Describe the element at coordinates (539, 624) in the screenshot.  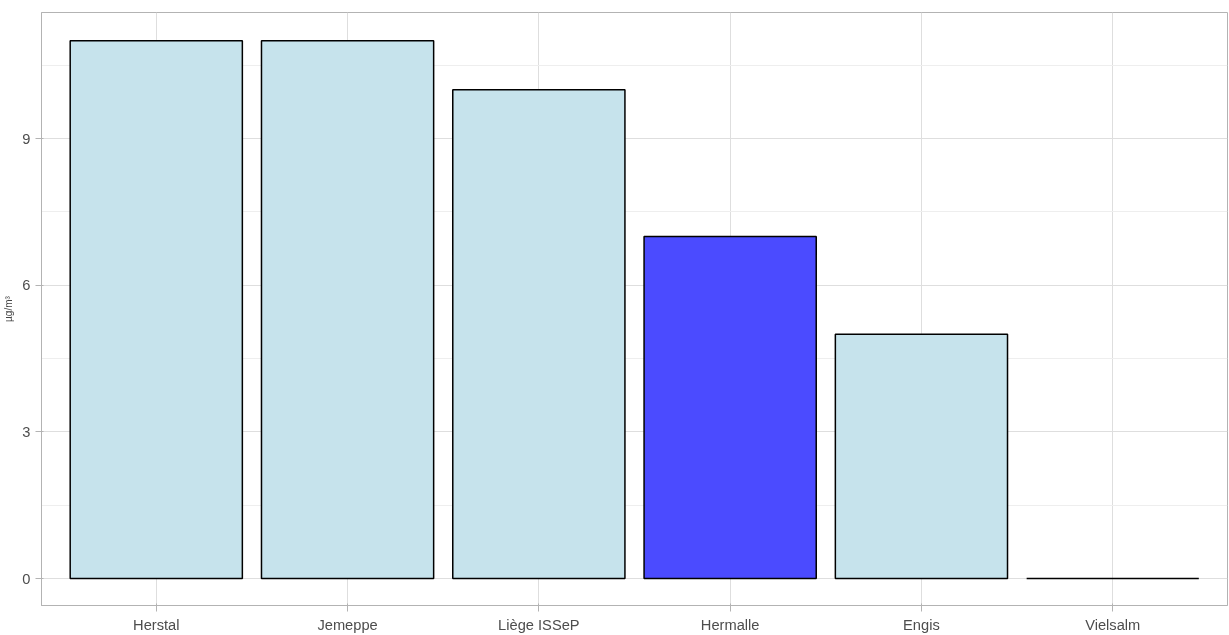
I see `x-tick-label: Liège ISSeP` at that location.